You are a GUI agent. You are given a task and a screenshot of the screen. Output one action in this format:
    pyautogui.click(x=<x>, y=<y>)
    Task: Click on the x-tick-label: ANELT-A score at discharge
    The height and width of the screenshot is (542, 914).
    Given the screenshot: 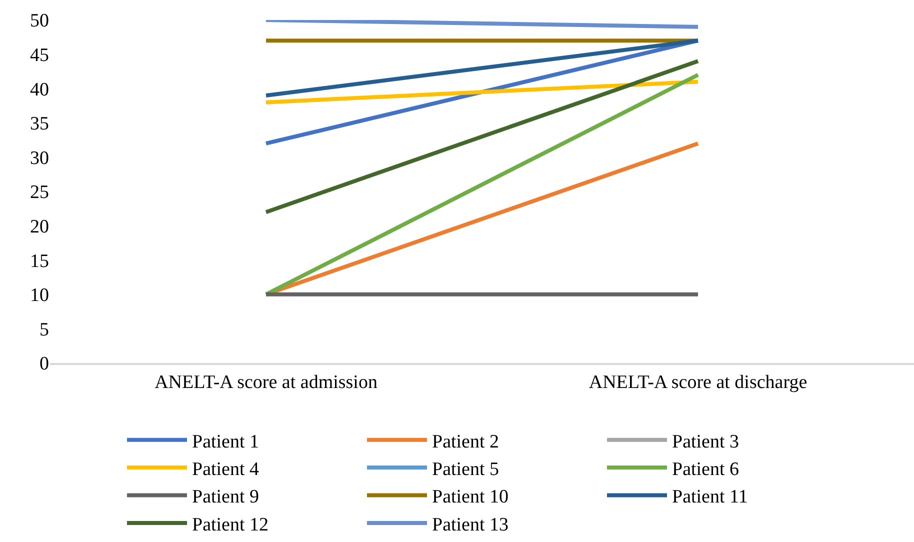 What is the action you would take?
    pyautogui.click(x=698, y=382)
    